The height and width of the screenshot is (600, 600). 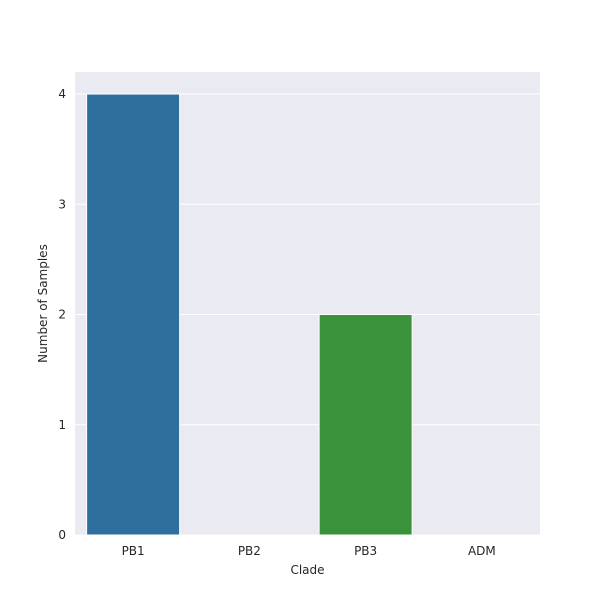 I want to click on y-axis-ticks: 0 1 2 3 4, so click(x=62, y=314).